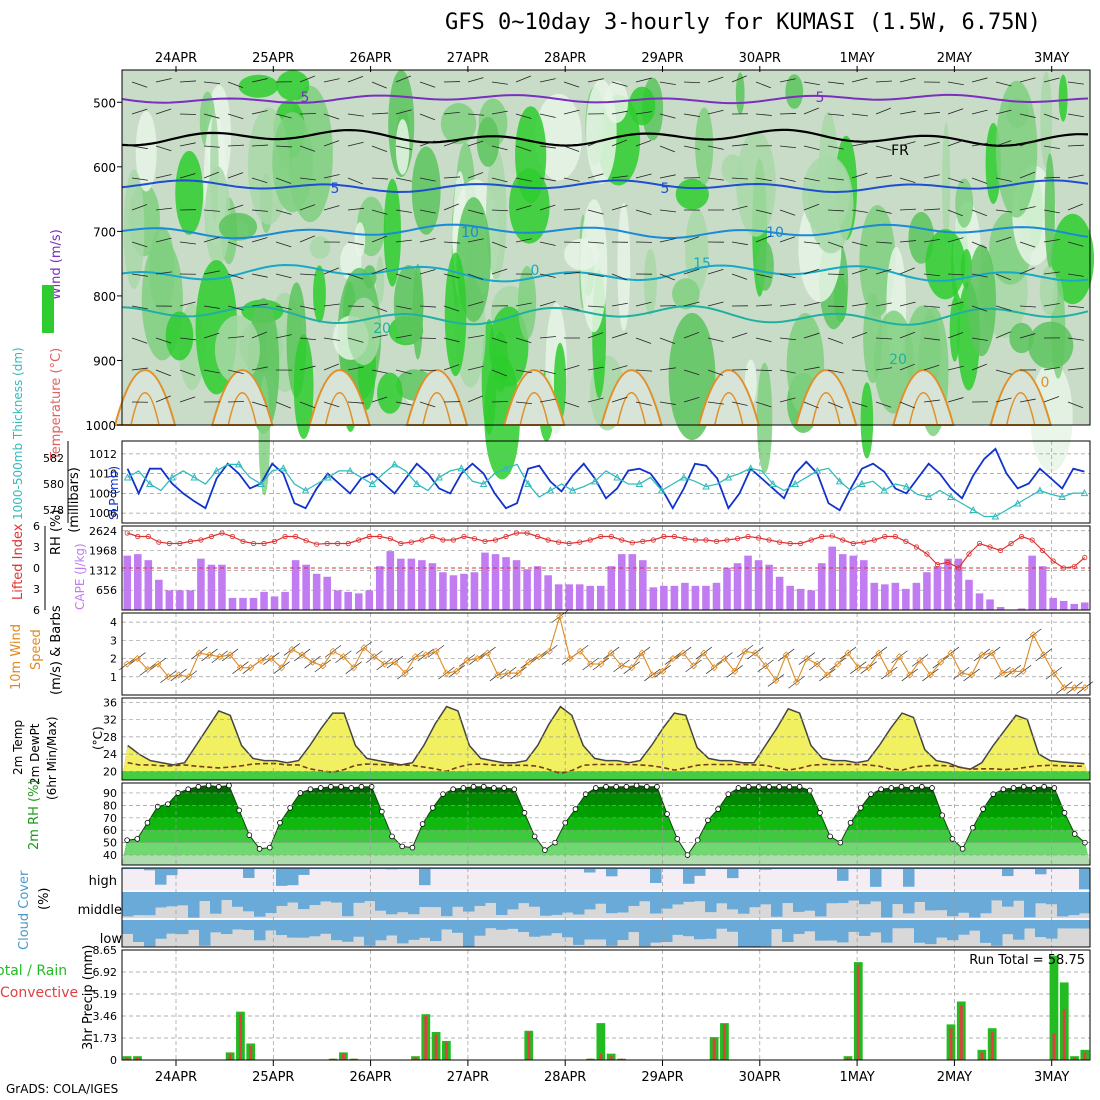 The height and width of the screenshot is (1100, 1100). I want to click on date-label-top: 2MAY, so click(954, 58).